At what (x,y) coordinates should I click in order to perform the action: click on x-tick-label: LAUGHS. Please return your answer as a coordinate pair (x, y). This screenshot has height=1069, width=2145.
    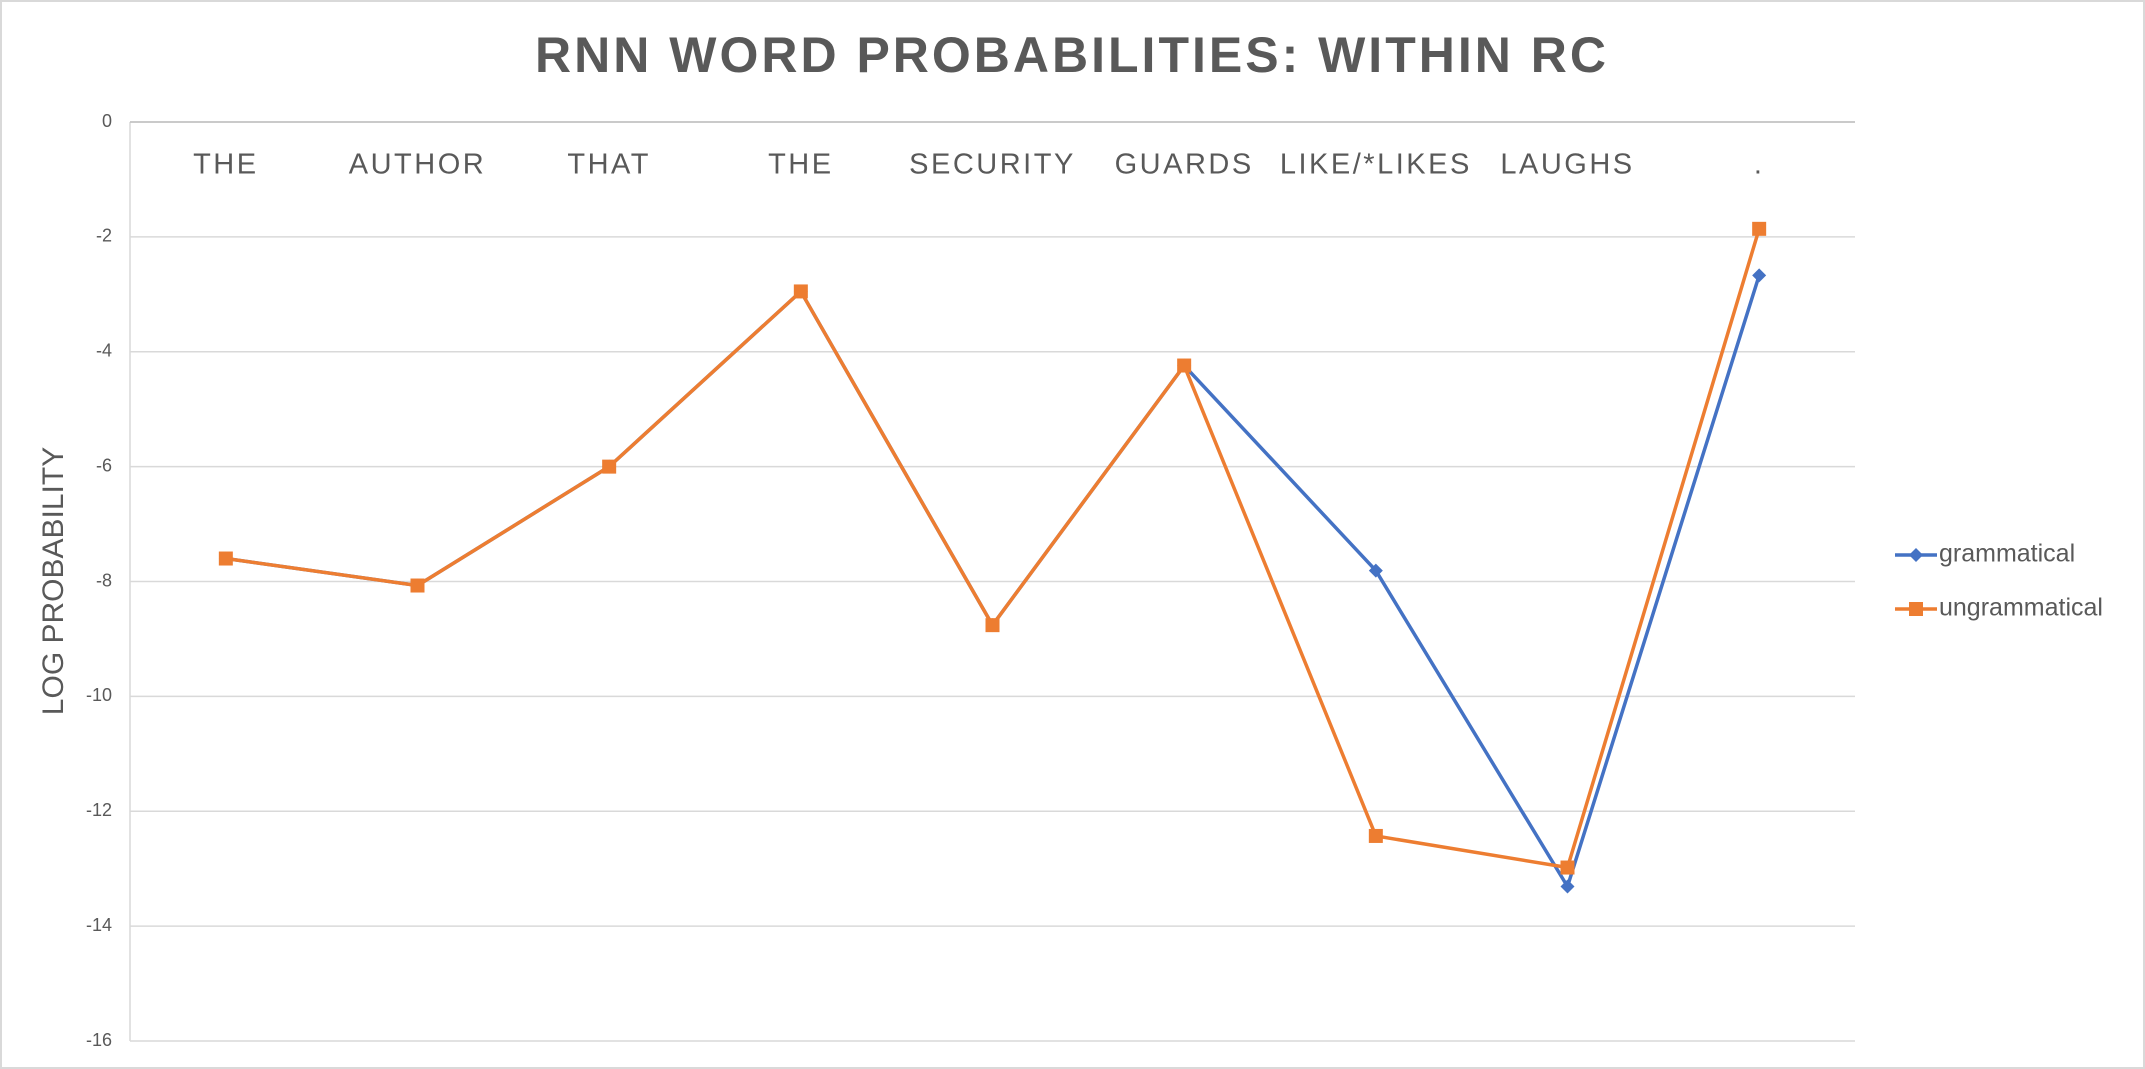
    Looking at the image, I should click on (1567, 165).